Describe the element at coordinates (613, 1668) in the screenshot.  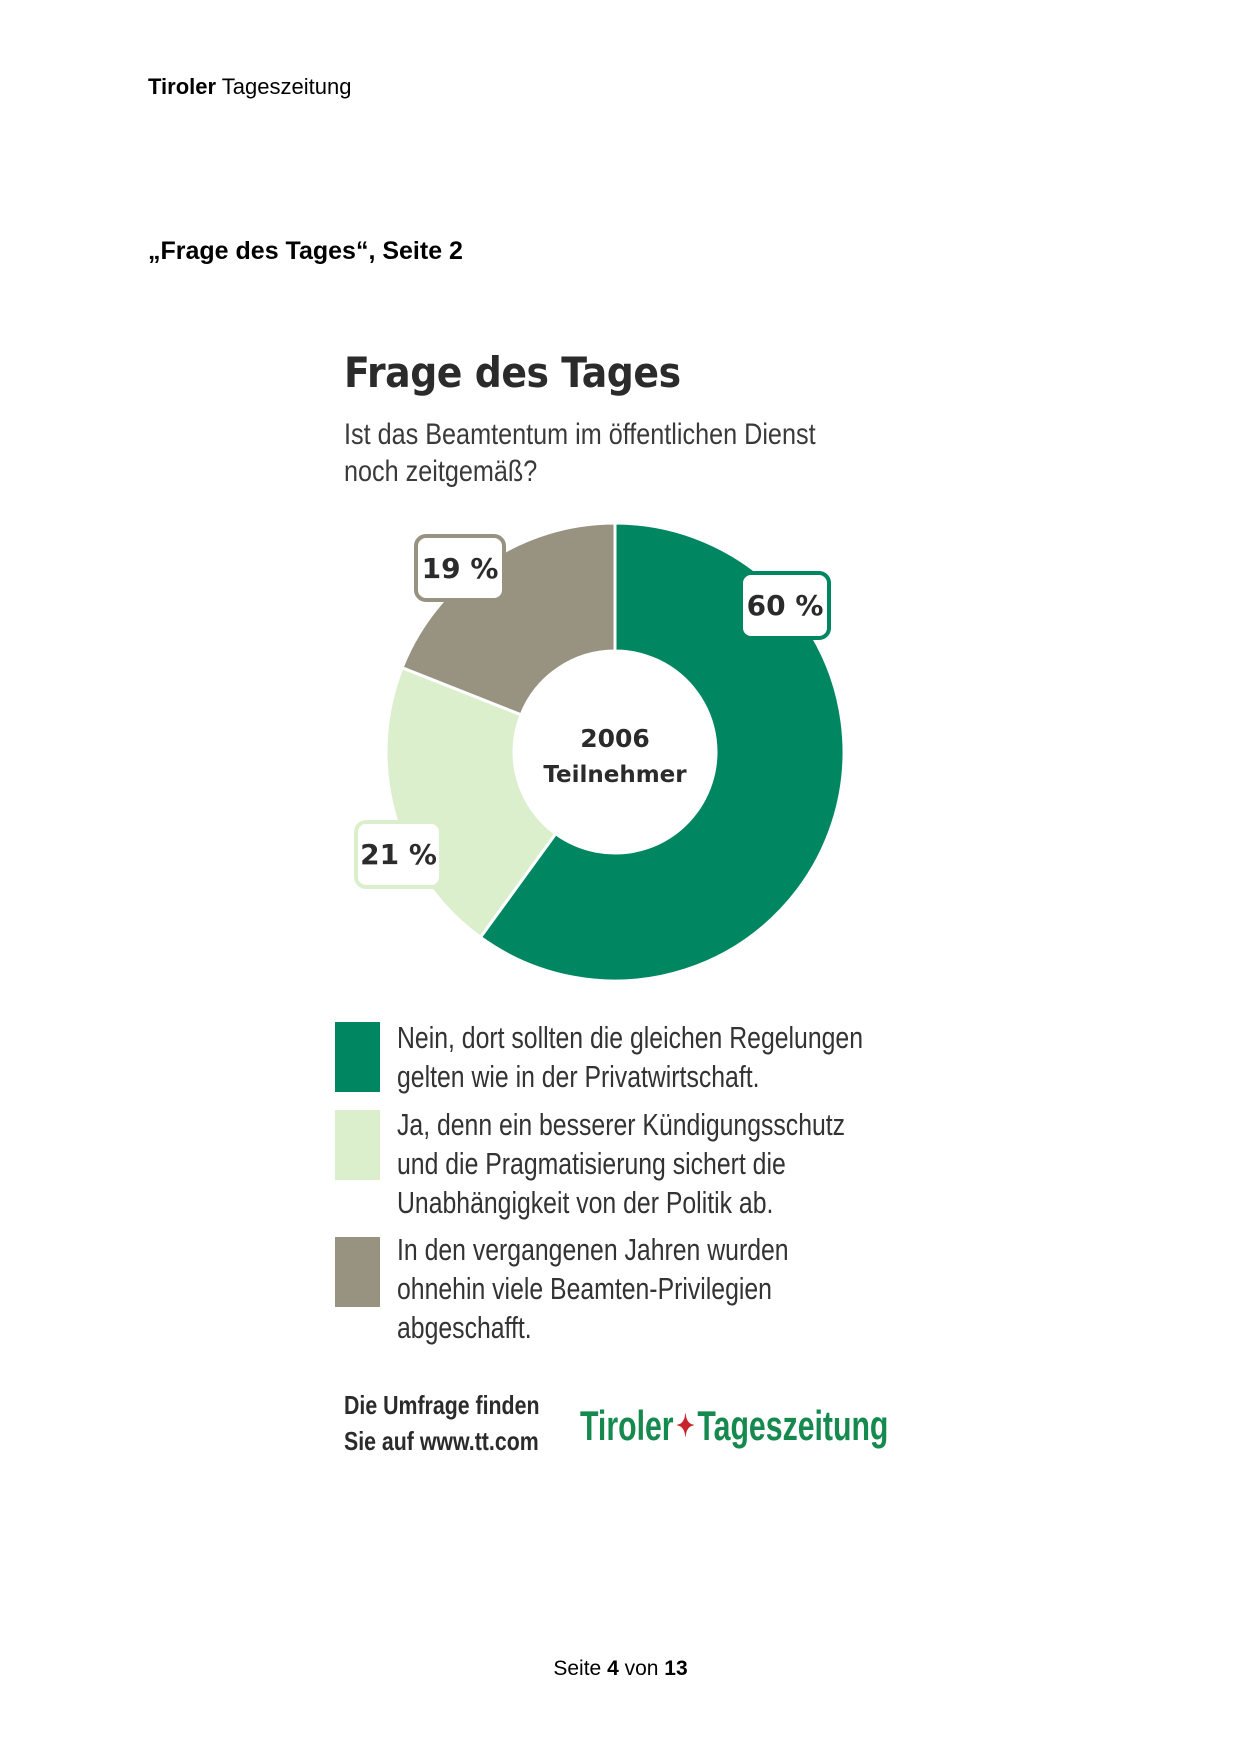
I see `page-current: 4` at that location.